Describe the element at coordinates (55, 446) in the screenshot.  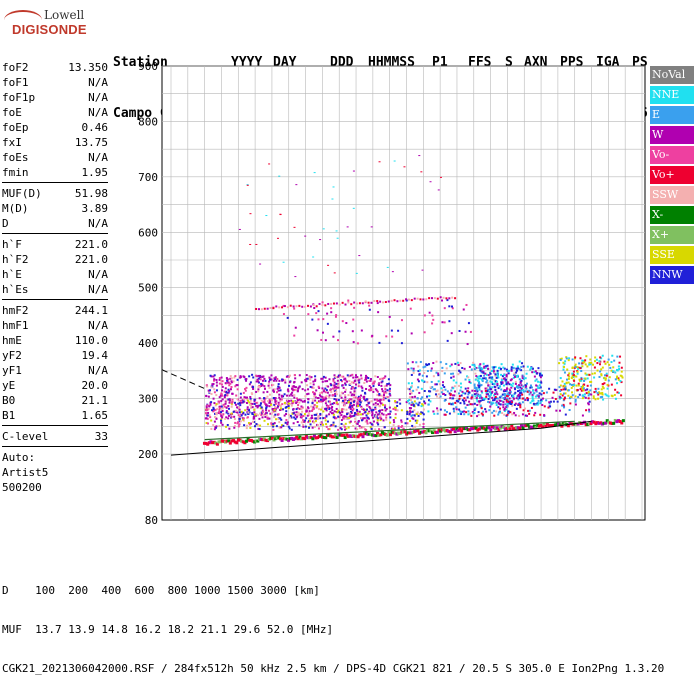
I see `divider` at that location.